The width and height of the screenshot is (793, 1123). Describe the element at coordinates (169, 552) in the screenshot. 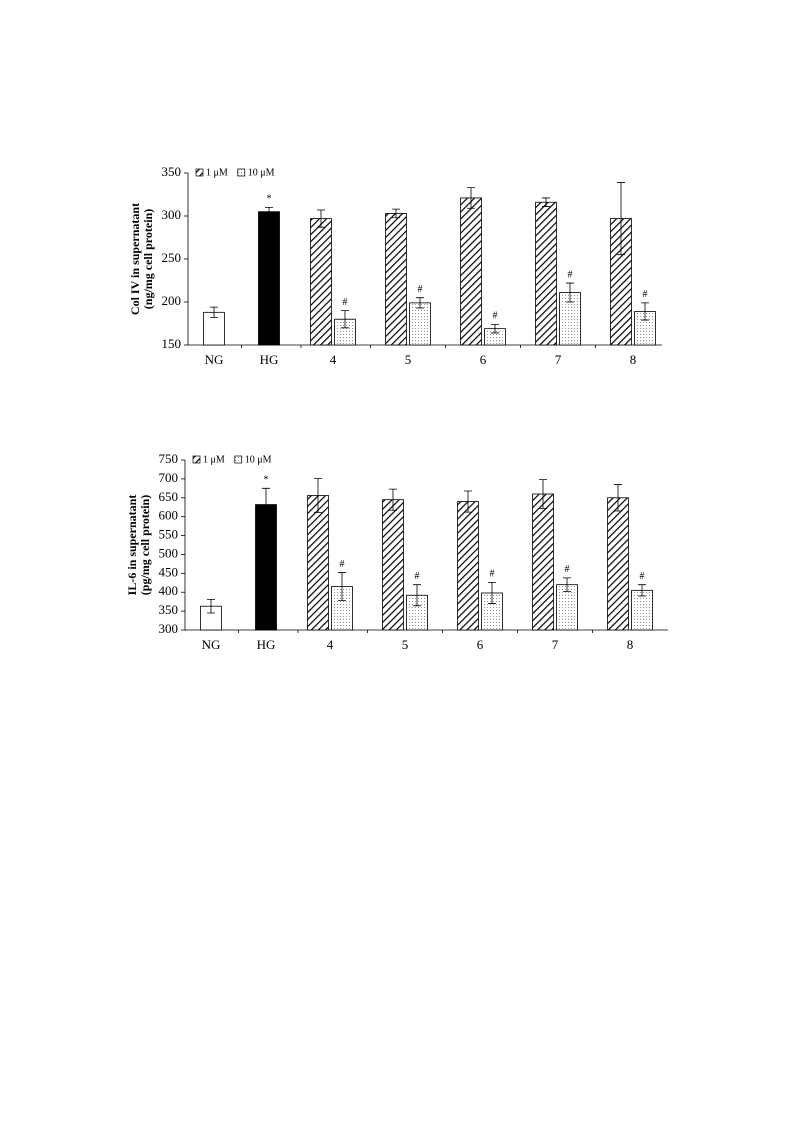

I see `y-tick-label: 500` at that location.